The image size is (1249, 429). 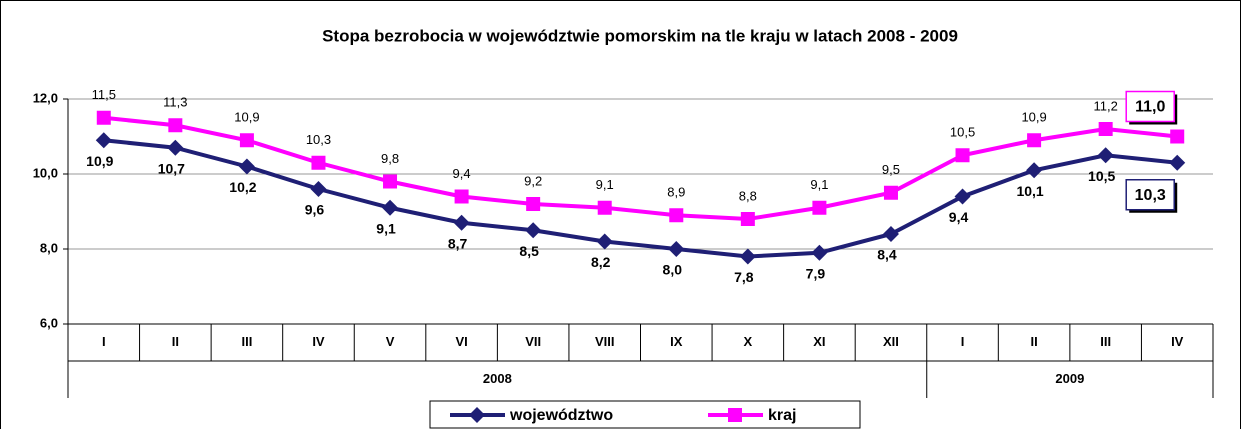 I want to click on y-tick-label: 12,0, so click(x=45, y=97).